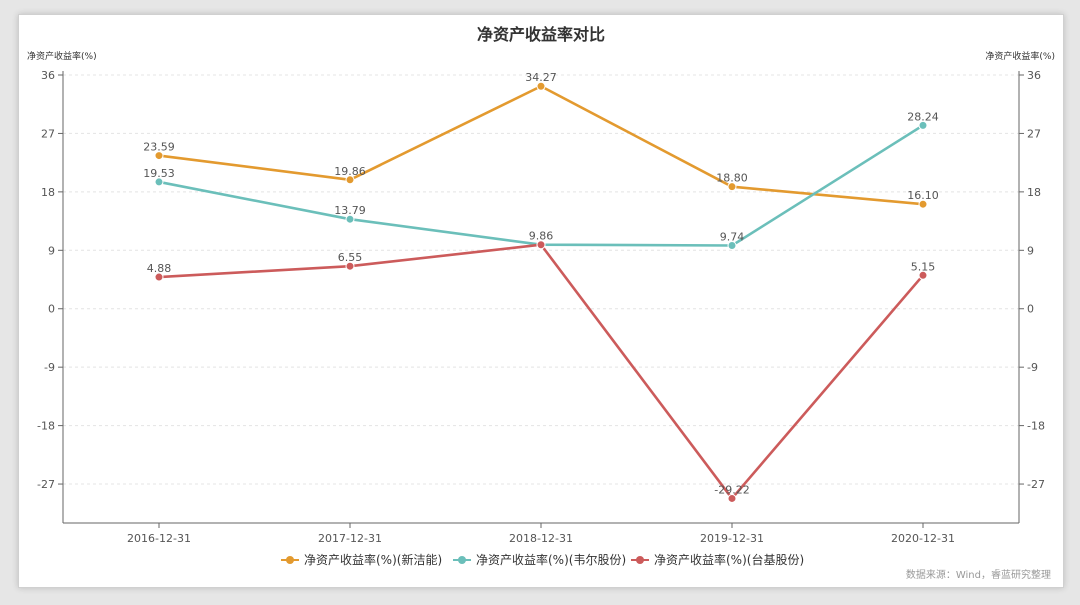 The height and width of the screenshot is (605, 1080). Describe the element at coordinates (1030, 250) in the screenshot. I see `y-tick-right: 9` at that location.